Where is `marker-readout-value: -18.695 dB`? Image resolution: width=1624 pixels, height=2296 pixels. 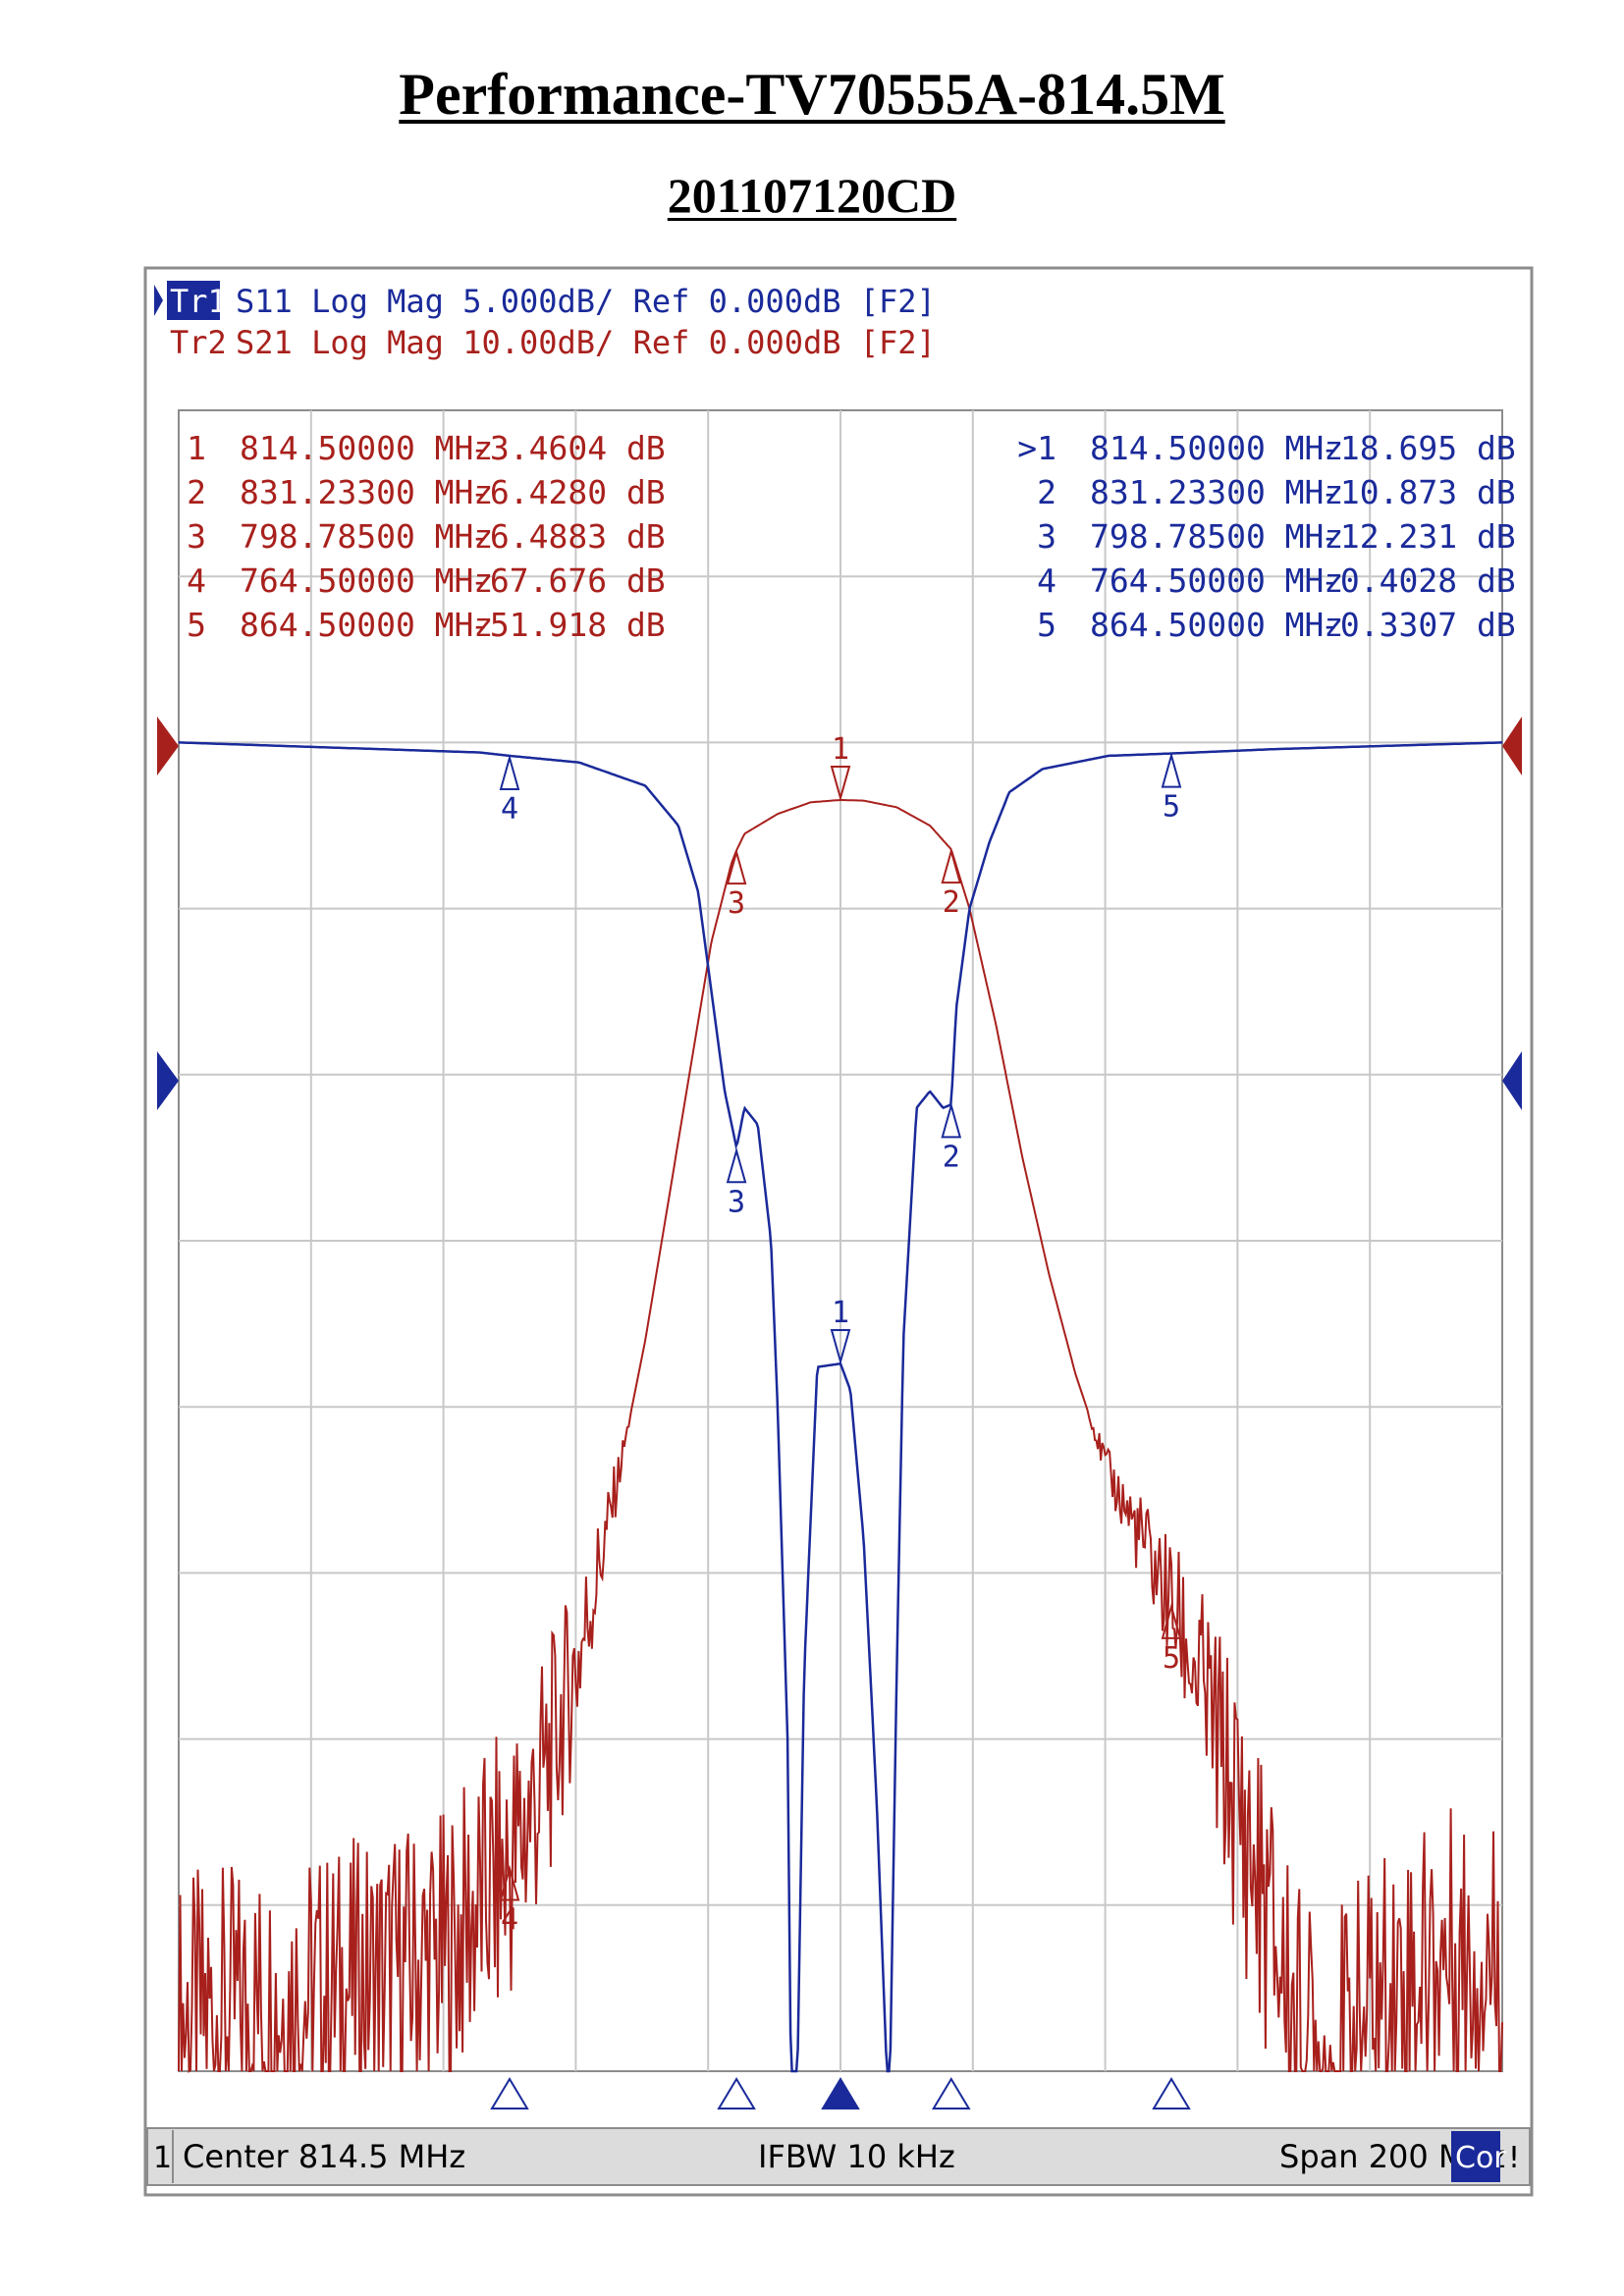
marker-readout-value: -18.695 dB is located at coordinates (1418, 448).